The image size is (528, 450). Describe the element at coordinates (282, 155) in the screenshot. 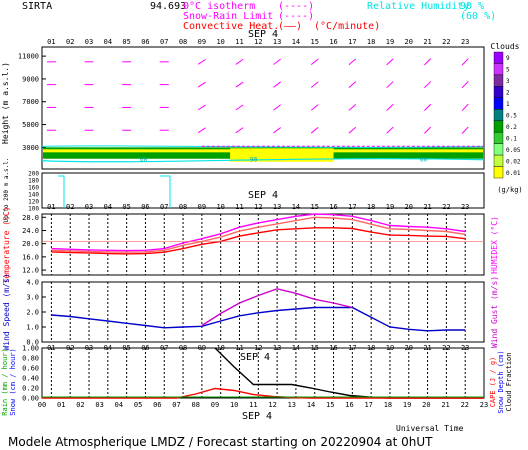

I see `cloud-layer-yellow-day` at that location.